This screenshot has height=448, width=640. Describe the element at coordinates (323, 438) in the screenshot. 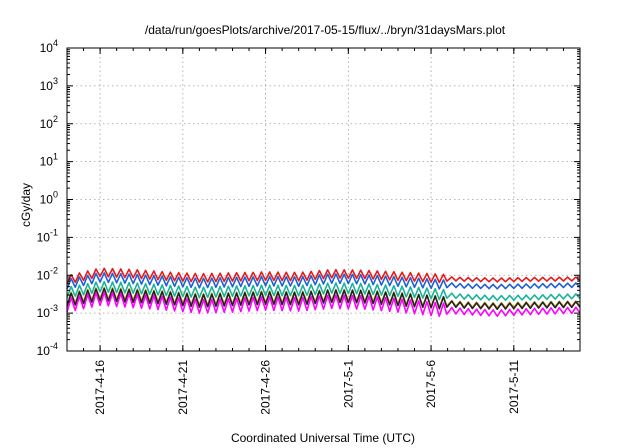

I see `x-axis-label: Coordinated Universal Time (UTC)` at that location.